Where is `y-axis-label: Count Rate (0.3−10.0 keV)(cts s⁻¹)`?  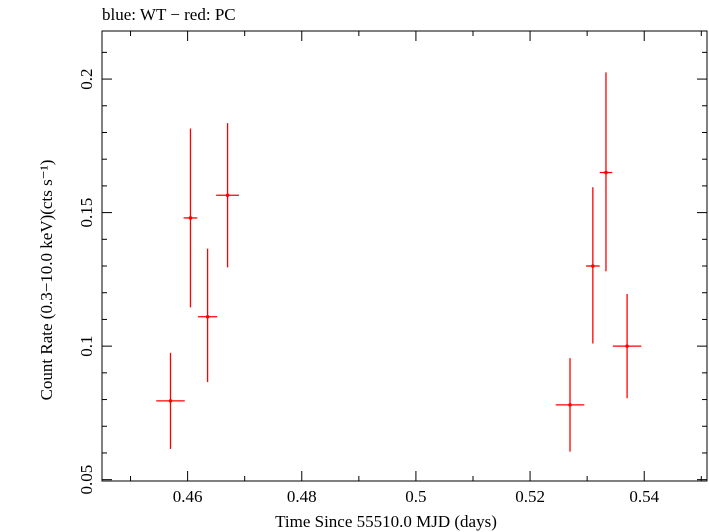 y-axis-label: Count Rate (0.3−10.0 keV)(cts s⁻¹) is located at coordinates (46, 280).